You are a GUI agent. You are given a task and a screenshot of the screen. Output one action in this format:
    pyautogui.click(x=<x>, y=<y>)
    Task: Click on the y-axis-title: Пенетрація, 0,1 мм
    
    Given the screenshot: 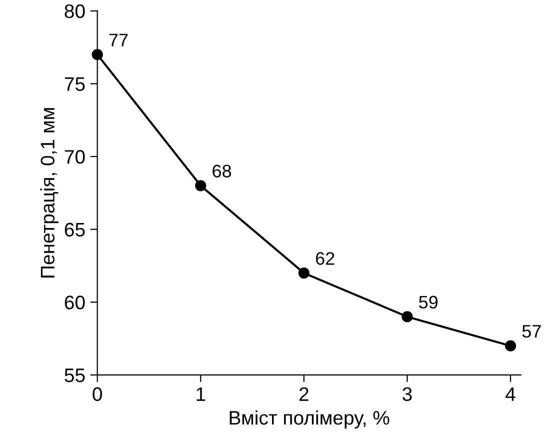 What is the action you would take?
    pyautogui.click(x=49, y=193)
    